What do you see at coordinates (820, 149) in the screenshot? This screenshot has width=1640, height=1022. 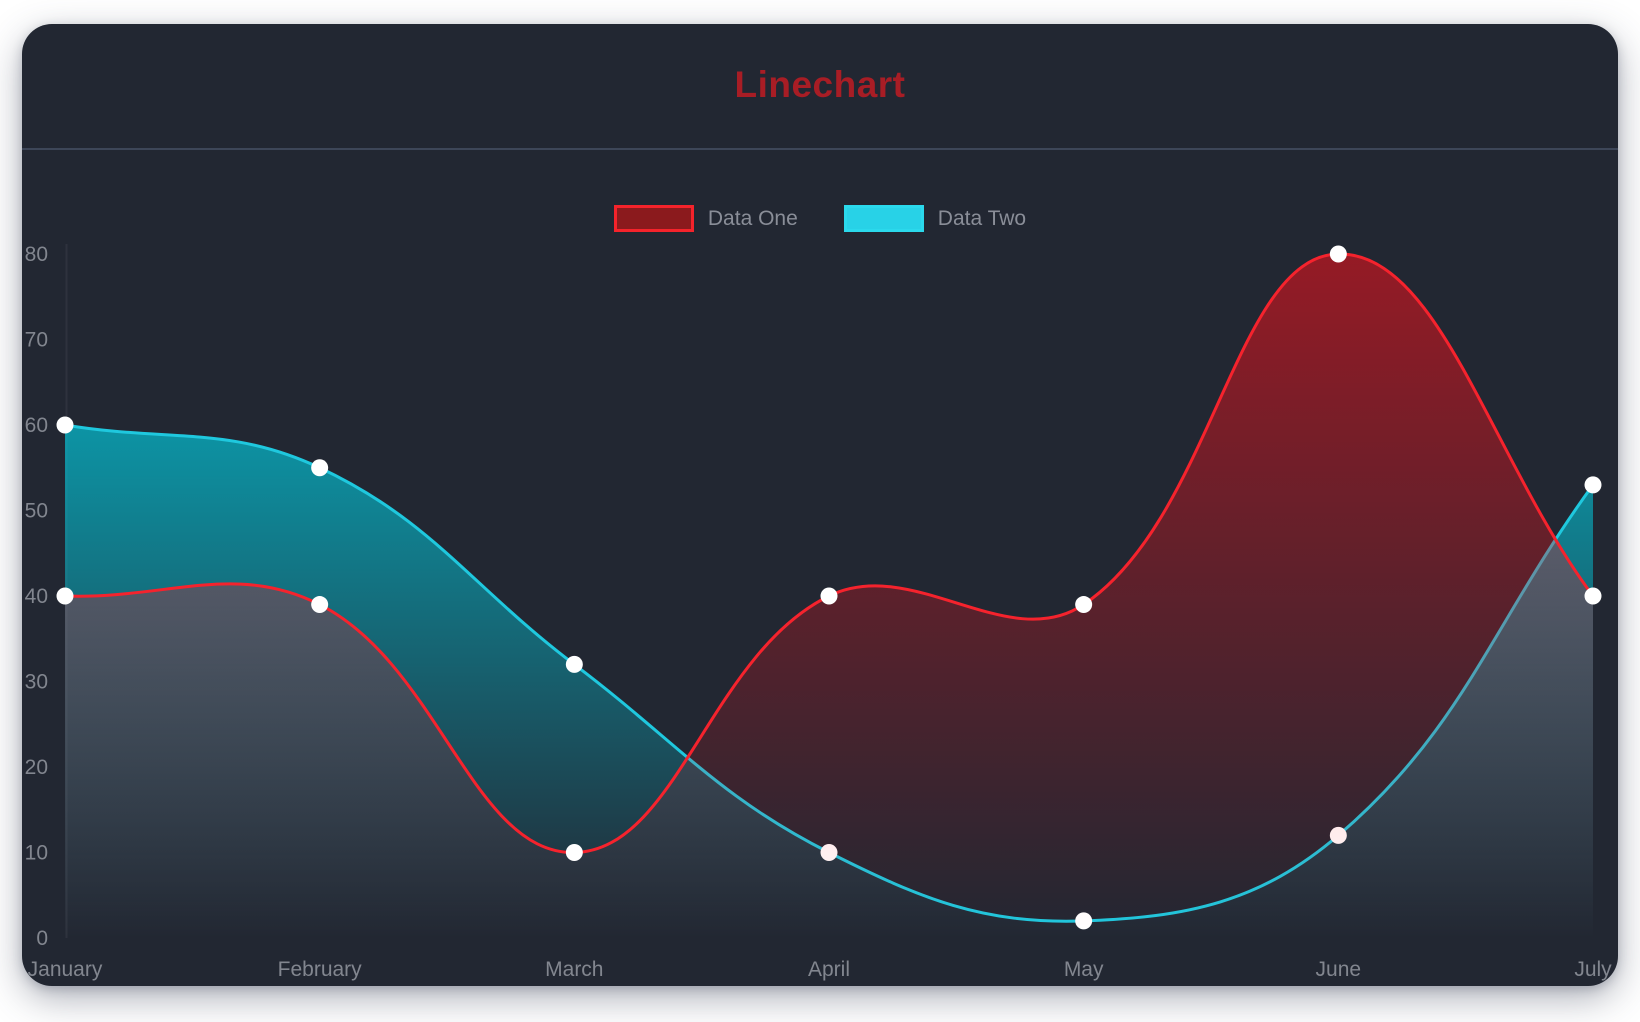 I see `header-divider` at bounding box center [820, 149].